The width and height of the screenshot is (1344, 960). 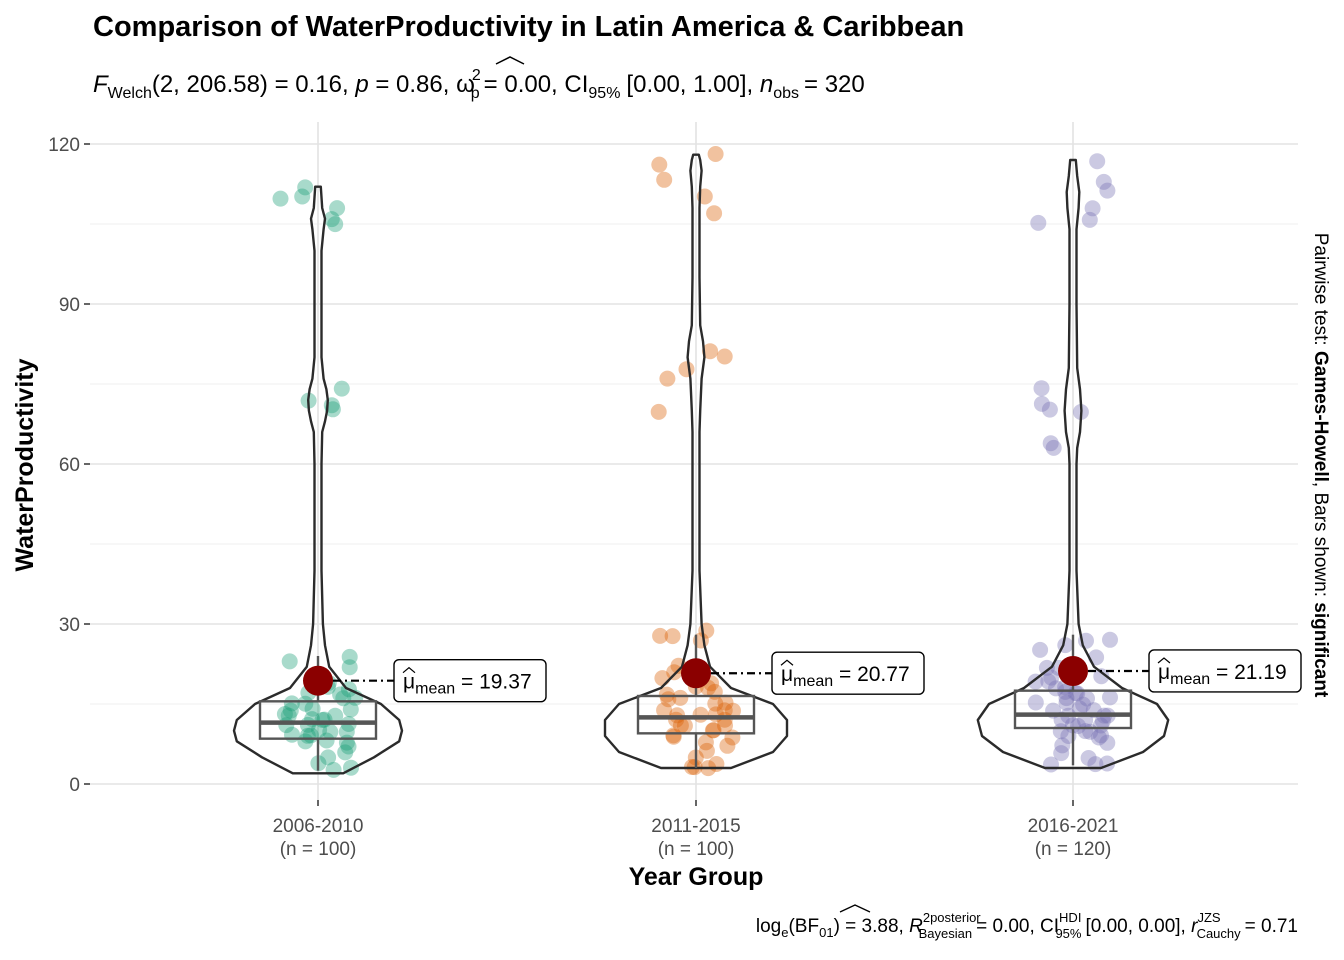 What do you see at coordinates (1219, 933) in the screenshot?
I see `caption-rc-sub: Cauchy` at bounding box center [1219, 933].